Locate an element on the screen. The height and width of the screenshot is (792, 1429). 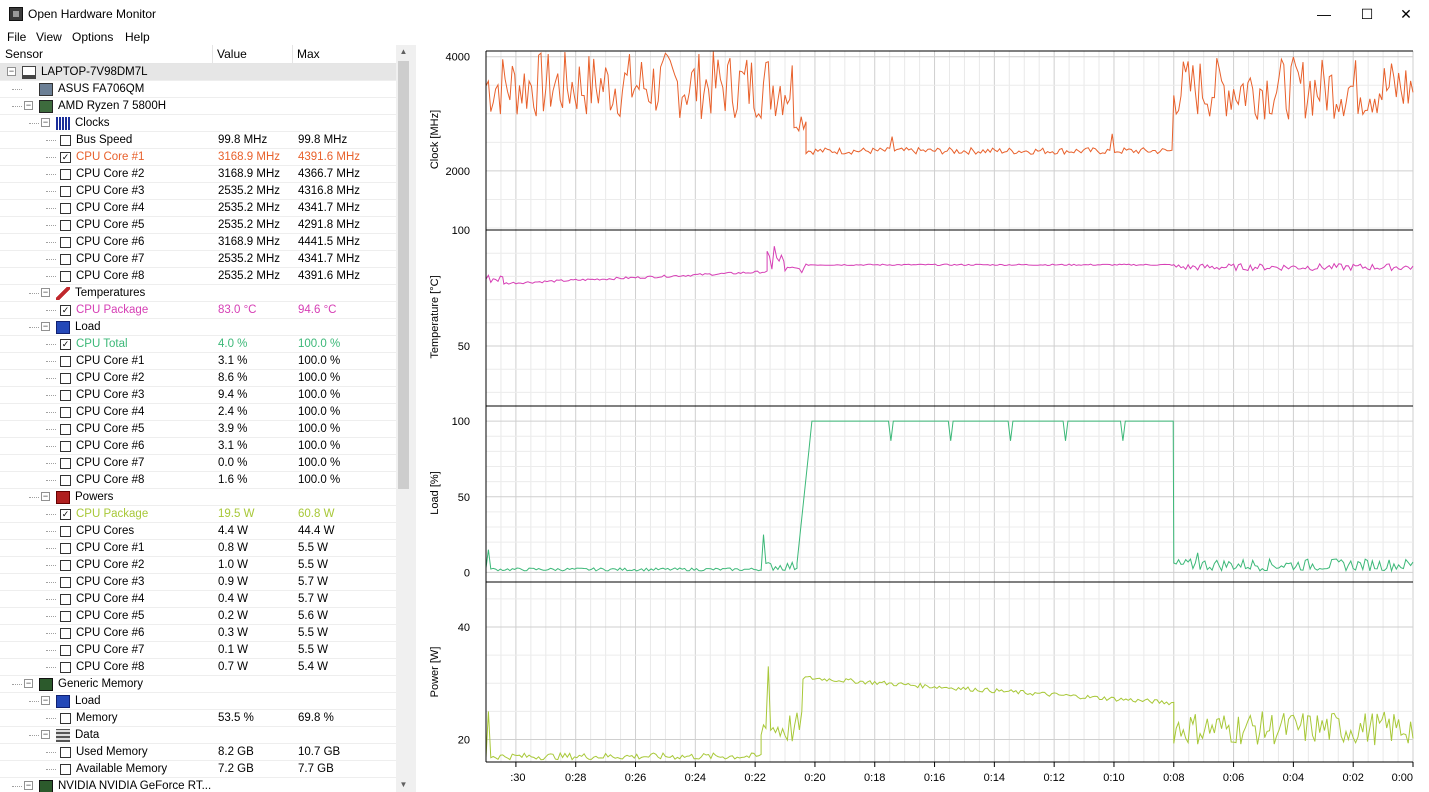
sensor-row: CPU Core #5 2535.2 MHz 4291.8 MHz is located at coordinates (198, 225).